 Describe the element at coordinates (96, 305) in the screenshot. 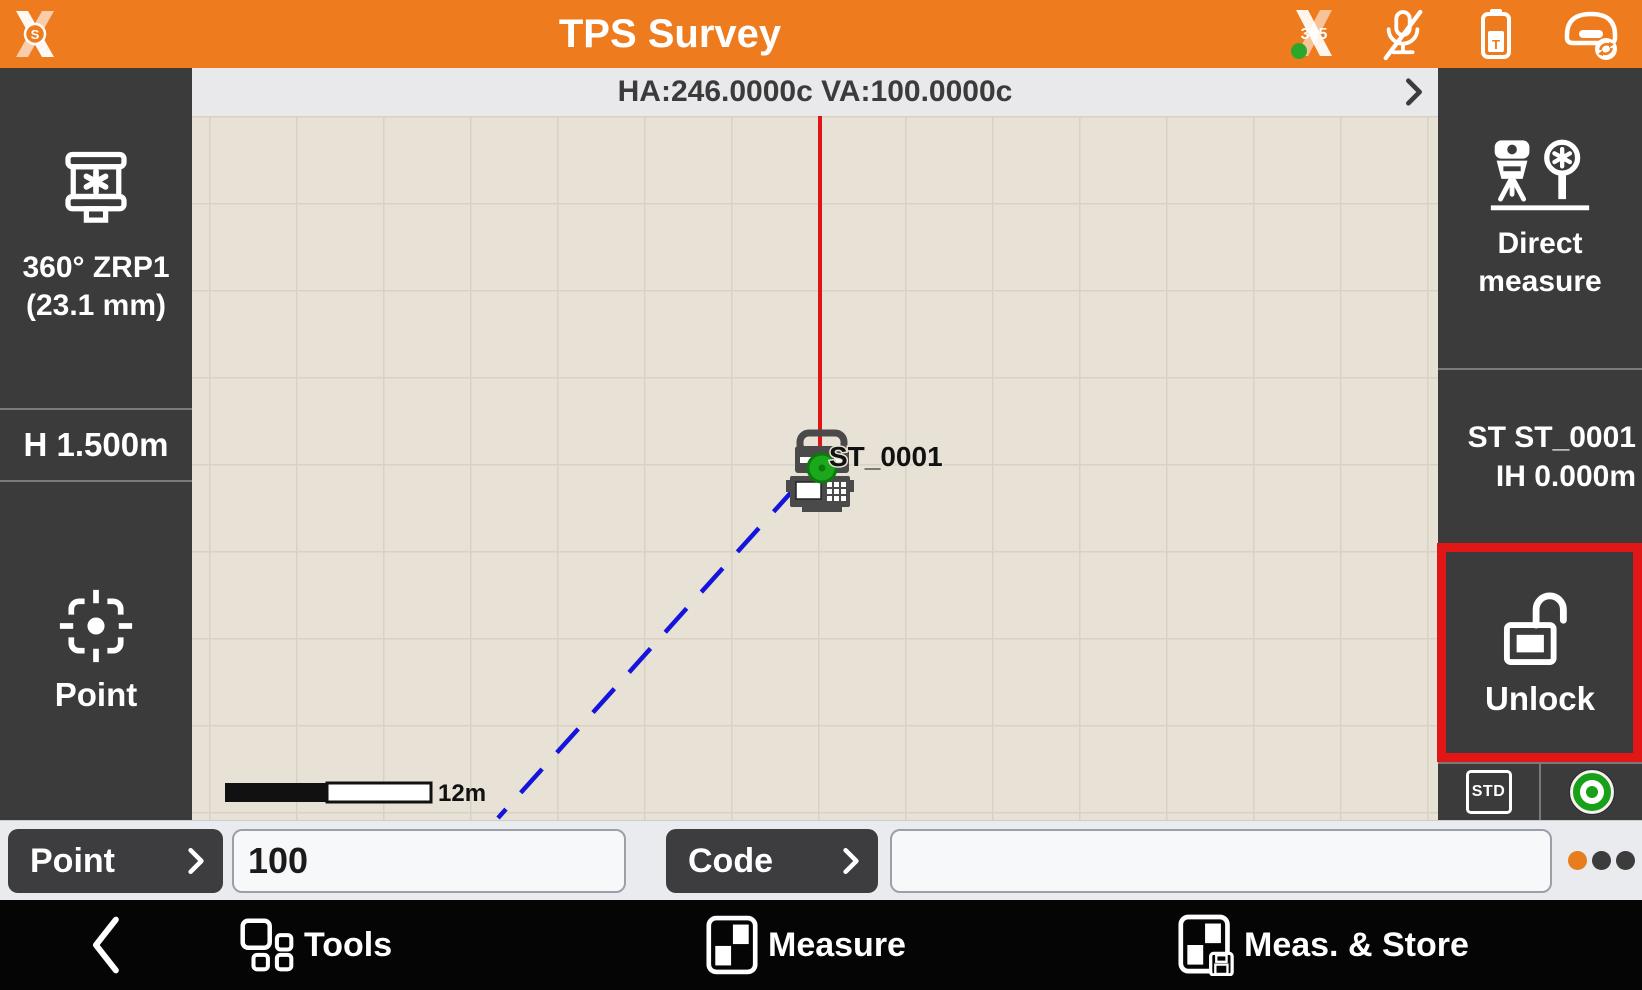

I see `prism-constant-label: (23.1 mm)` at that location.